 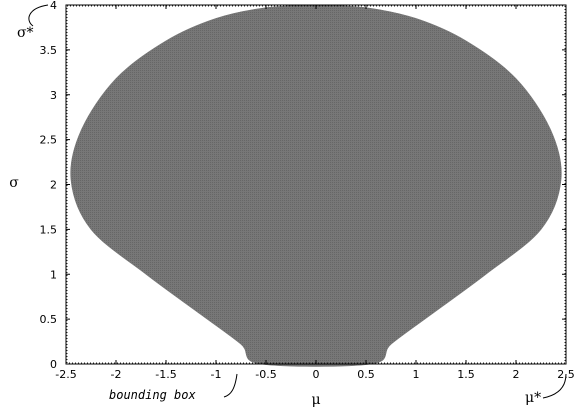 I want to click on x-tick-label: 0.5, so click(x=366, y=374).